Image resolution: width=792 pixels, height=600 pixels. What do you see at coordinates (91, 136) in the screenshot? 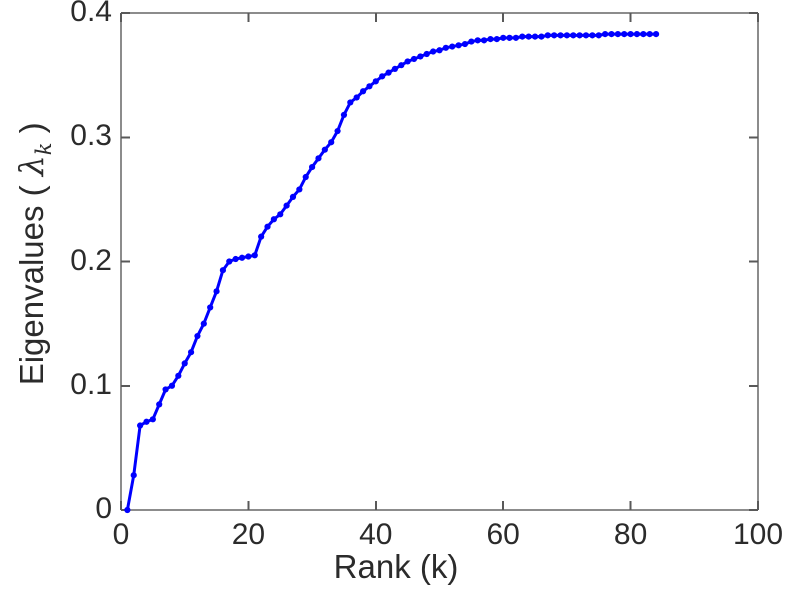
I see `y-tick-label: 0.3` at bounding box center [91, 136].